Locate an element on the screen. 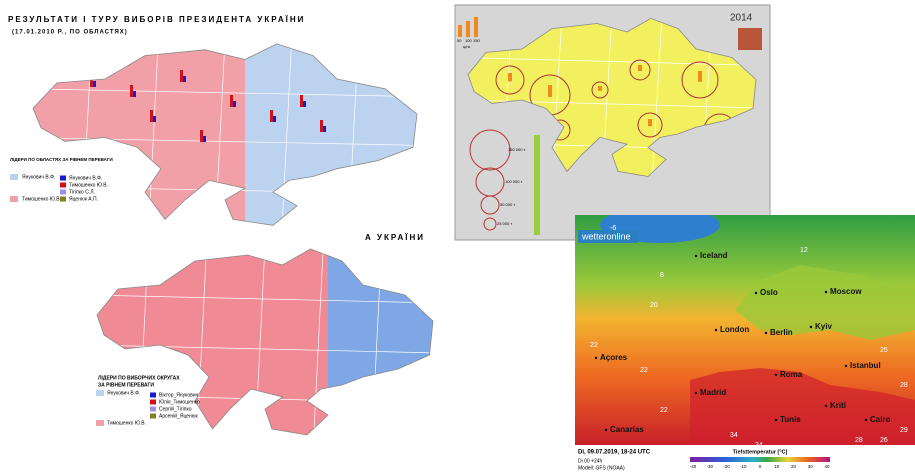 The image size is (915, 473). legend-label: Янукович В.Ф. is located at coordinates (38, 177).